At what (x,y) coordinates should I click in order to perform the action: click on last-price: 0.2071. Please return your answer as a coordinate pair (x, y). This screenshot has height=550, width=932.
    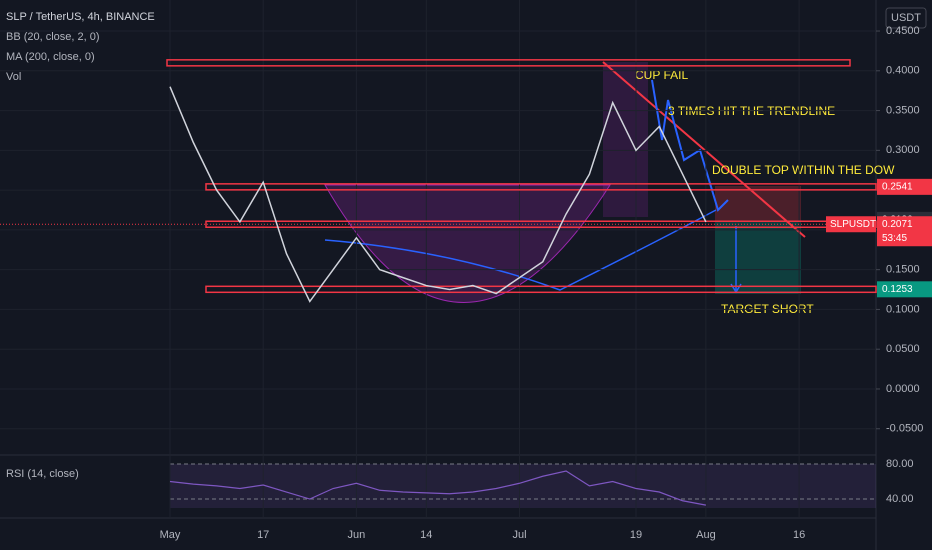
    Looking at the image, I should click on (897, 224).